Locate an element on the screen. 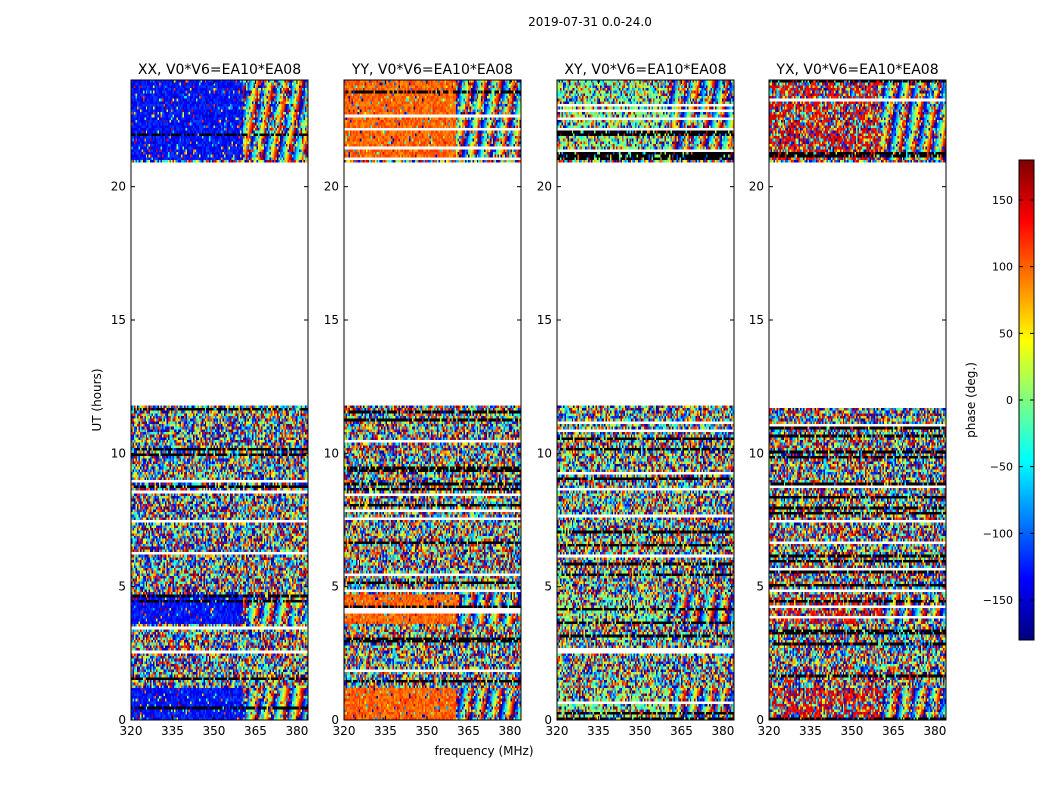 The width and height of the screenshot is (1050, 800). colorbar-label: phase (deg.) is located at coordinates (971, 400).